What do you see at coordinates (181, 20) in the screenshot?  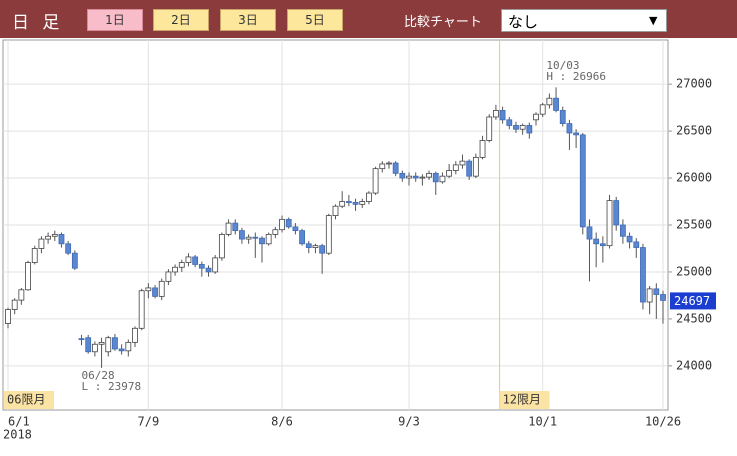 I see `period-button: 2日` at bounding box center [181, 20].